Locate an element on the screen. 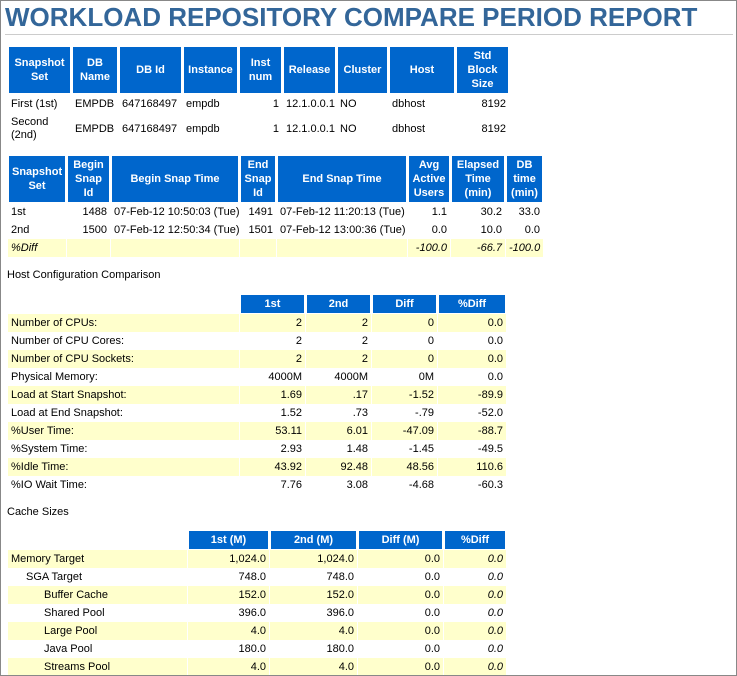 The height and width of the screenshot is (676, 737). table-cell: 1500 is located at coordinates (94, 229).